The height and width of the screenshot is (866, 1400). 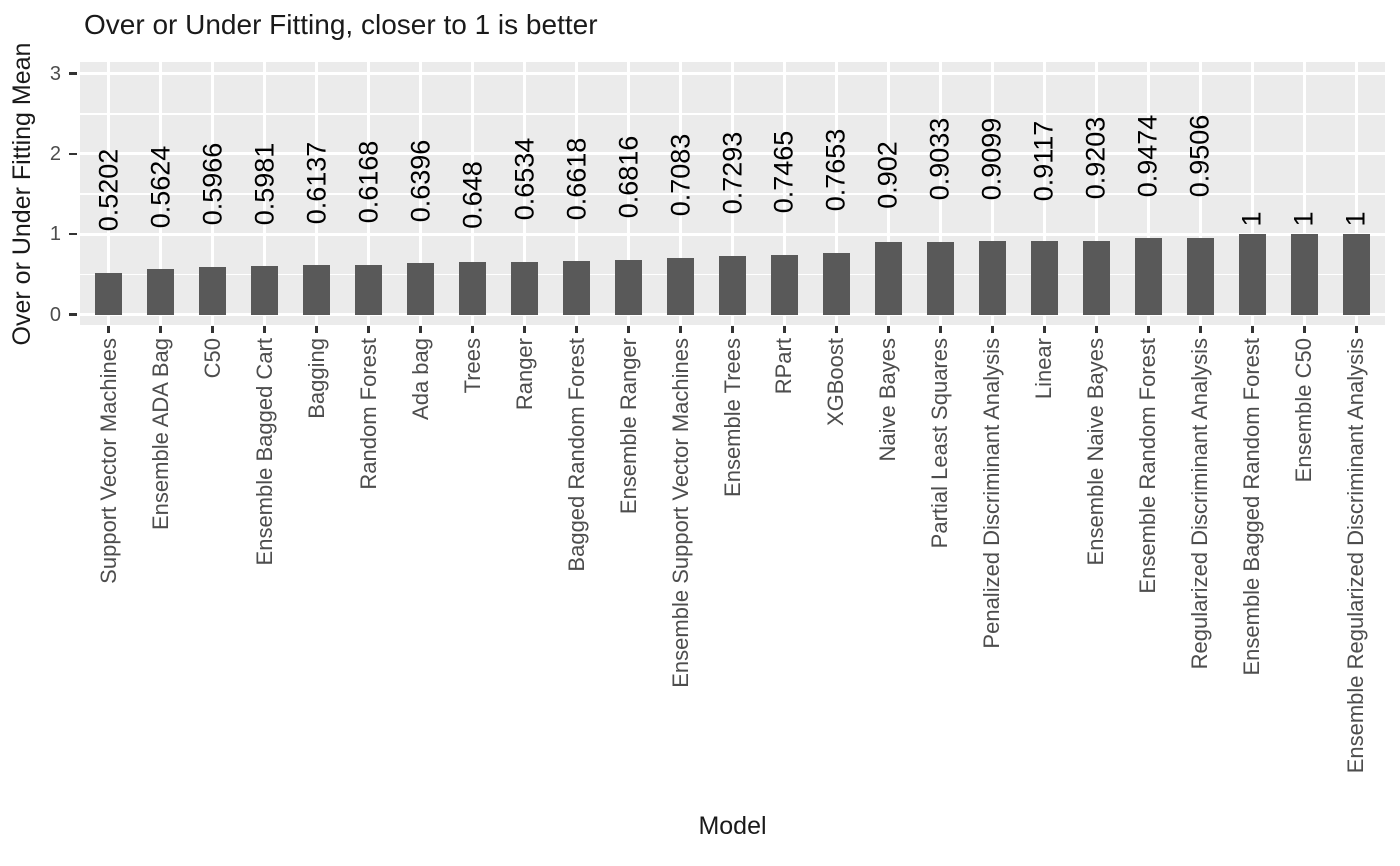 What do you see at coordinates (264, 452) in the screenshot?
I see `x-tick-label: Ensemble Bagged Cart` at bounding box center [264, 452].